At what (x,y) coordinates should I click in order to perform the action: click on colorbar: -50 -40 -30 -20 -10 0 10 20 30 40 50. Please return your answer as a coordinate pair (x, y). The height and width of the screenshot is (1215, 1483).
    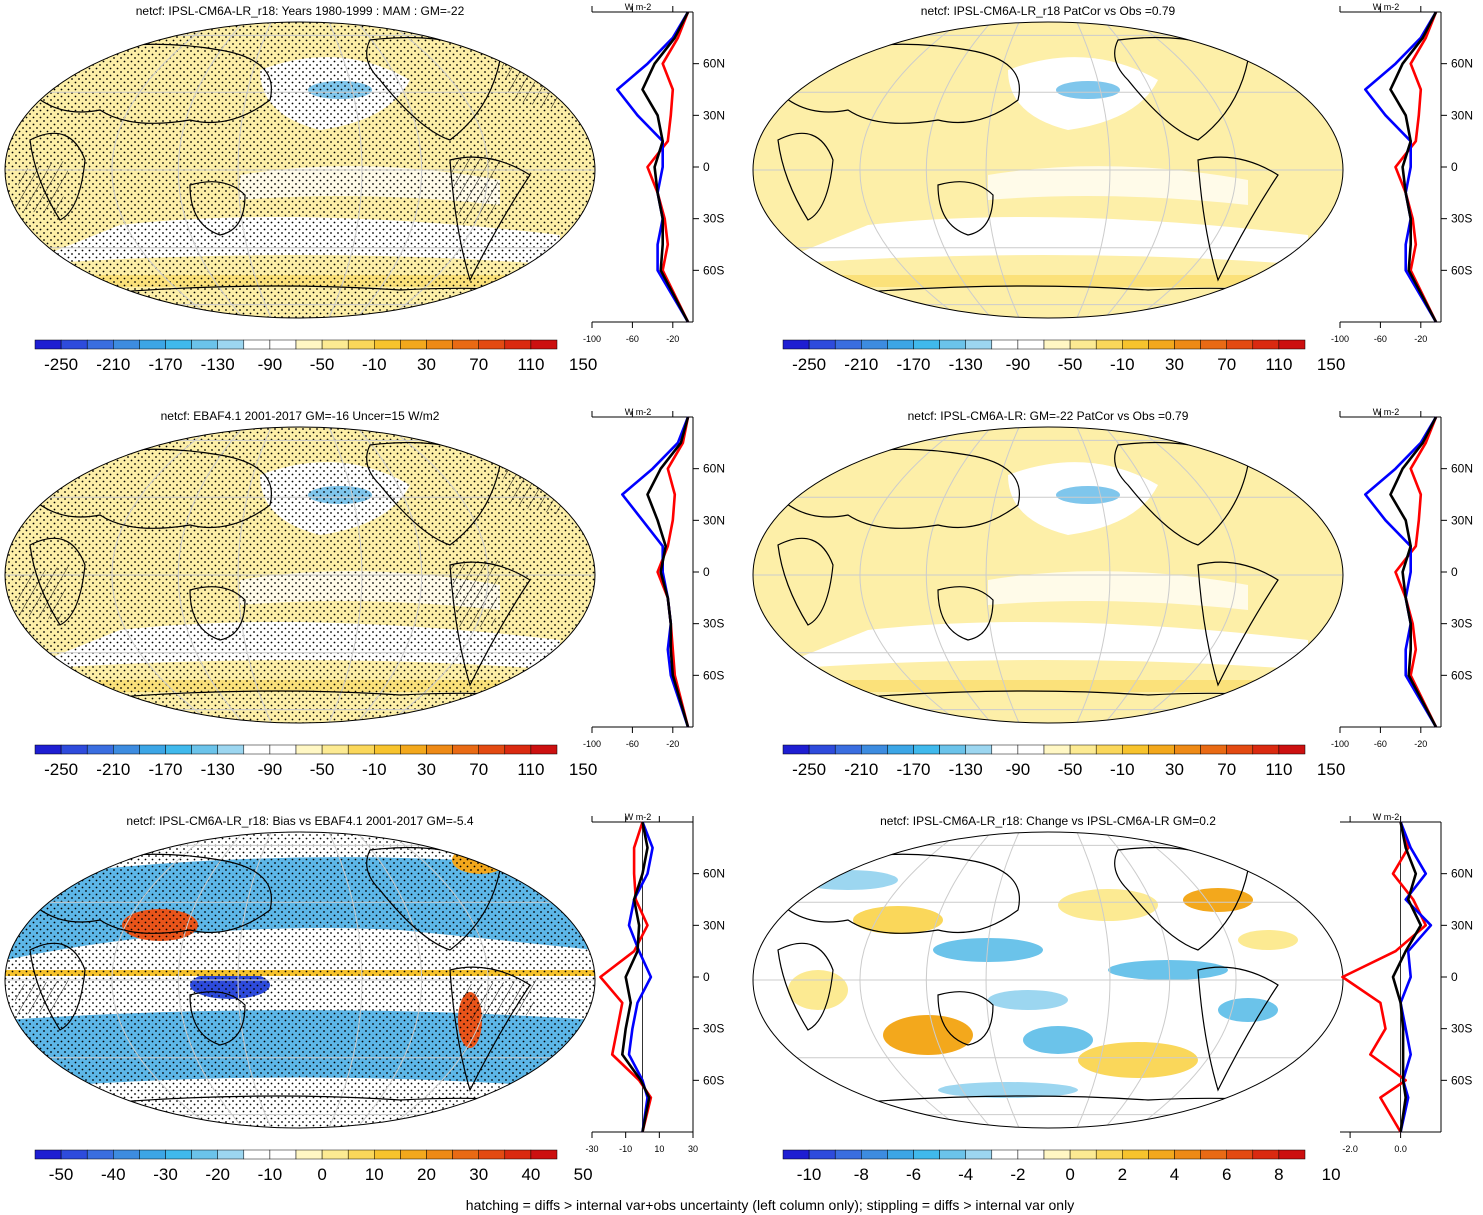
    Looking at the image, I should click on (313, 1166).